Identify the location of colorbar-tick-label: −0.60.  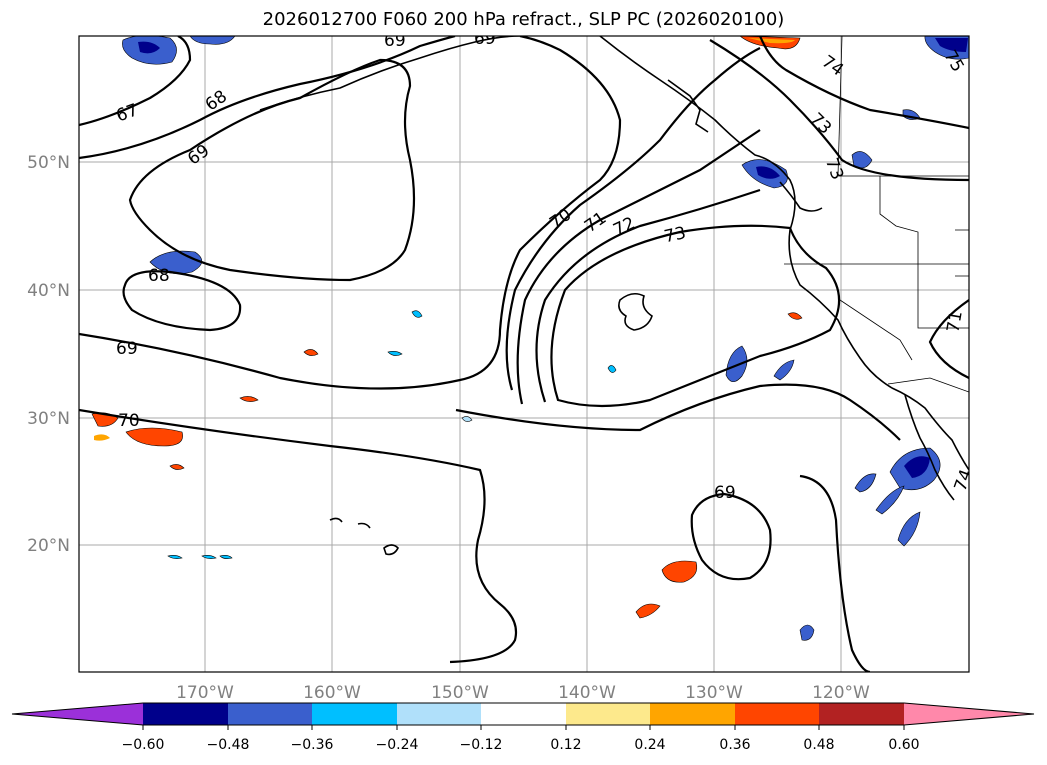
(143, 745).